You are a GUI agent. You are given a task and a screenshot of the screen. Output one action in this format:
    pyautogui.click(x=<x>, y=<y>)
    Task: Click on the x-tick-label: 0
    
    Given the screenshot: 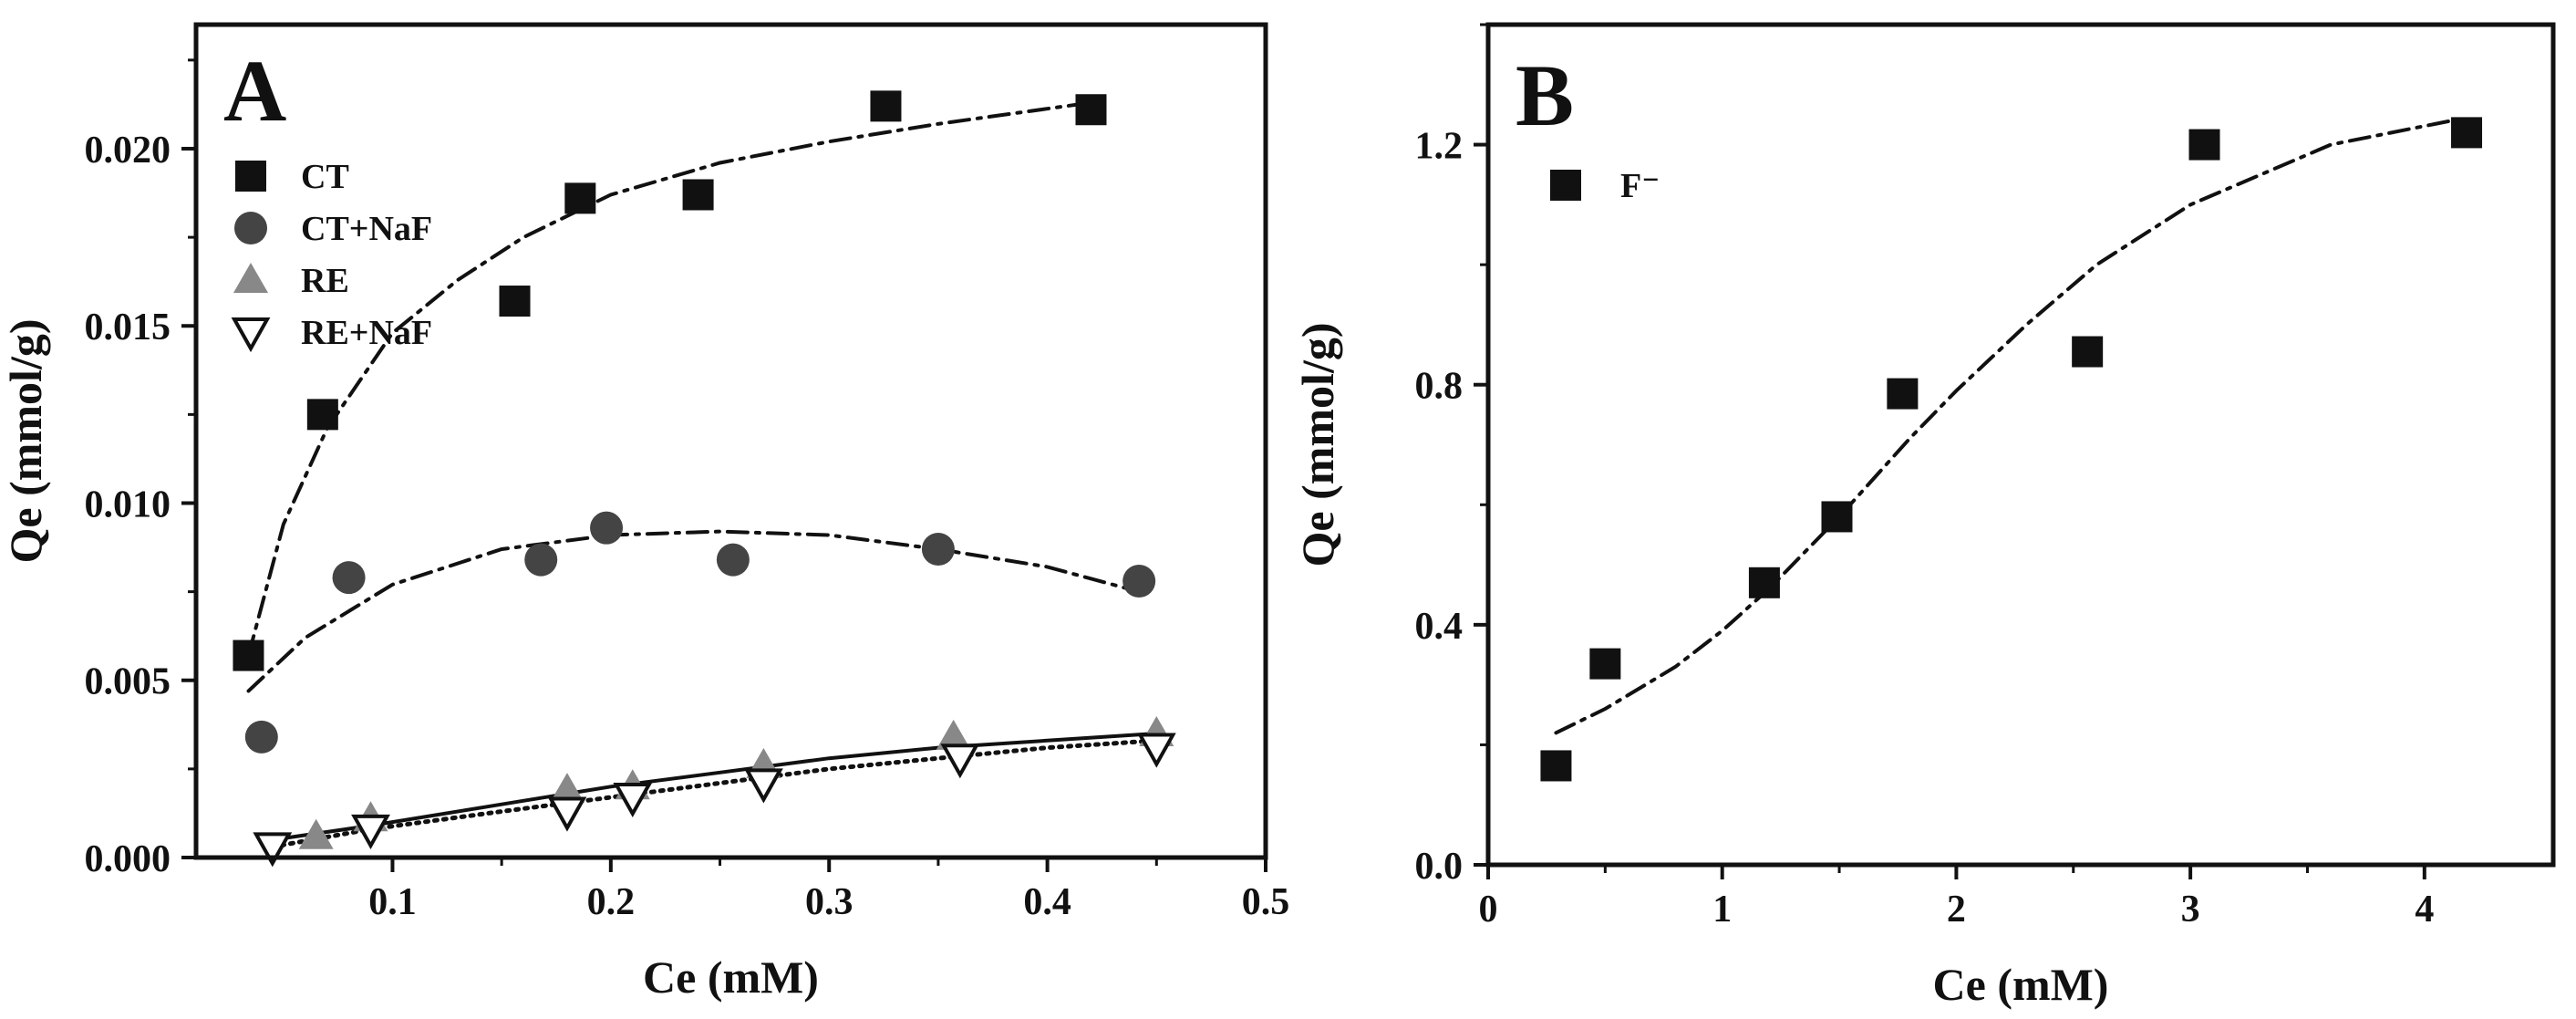 What is the action you would take?
    pyautogui.click(x=1488, y=910)
    